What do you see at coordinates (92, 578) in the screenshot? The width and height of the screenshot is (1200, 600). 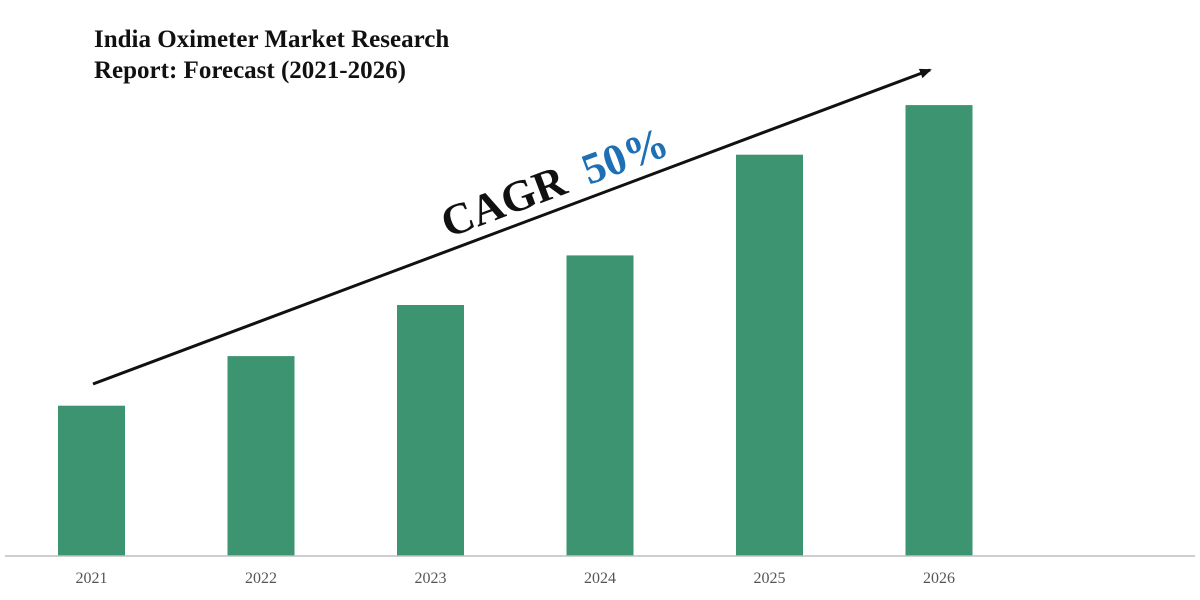 I see `x-tick-label-2021: 2021` at bounding box center [92, 578].